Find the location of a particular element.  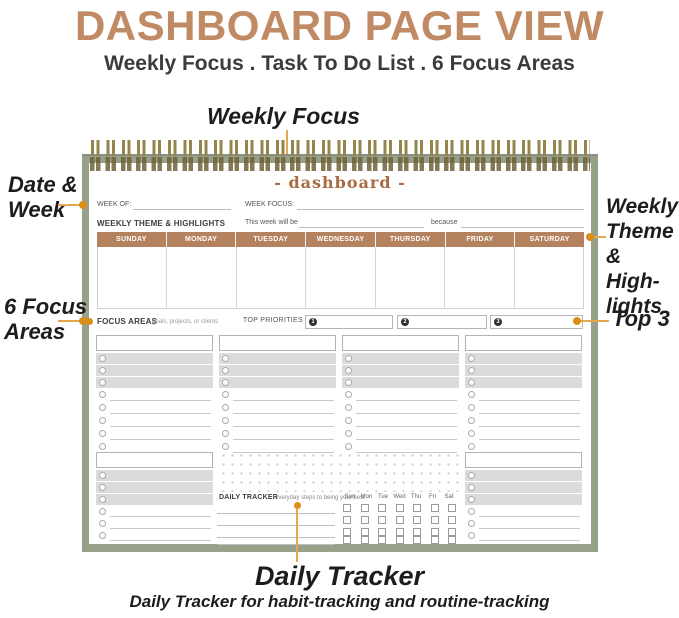

pointer-line-weekly-theme is located at coordinates (600, 237).